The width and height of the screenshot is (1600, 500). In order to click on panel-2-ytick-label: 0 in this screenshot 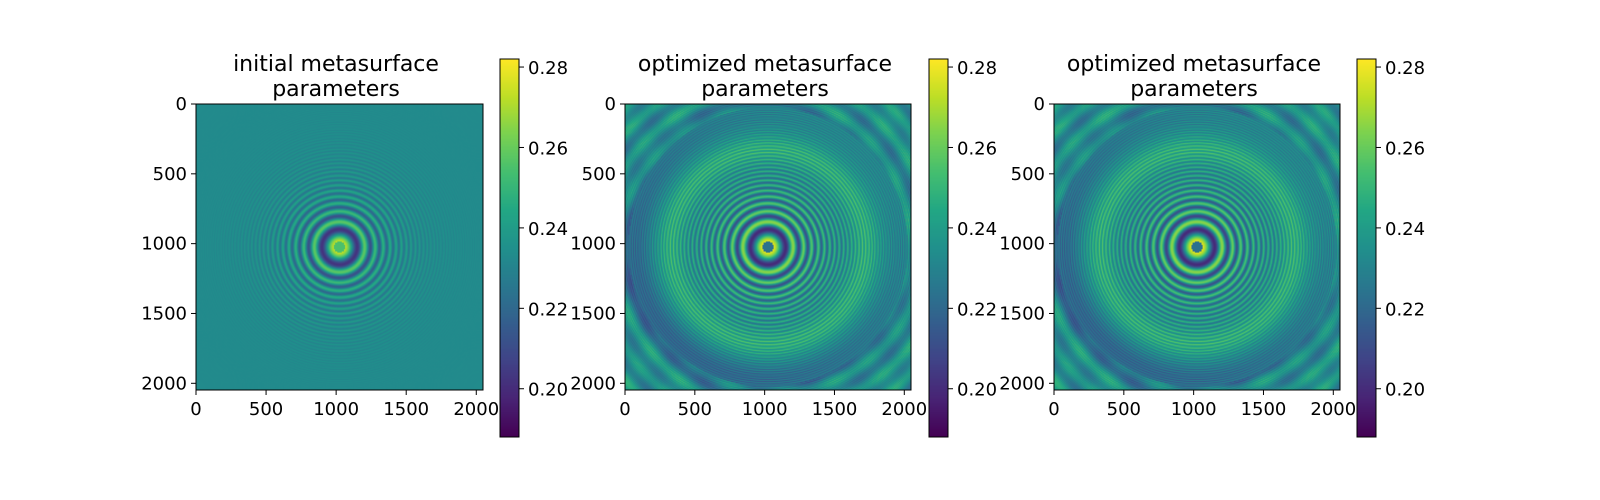, I will do `click(610, 104)`.